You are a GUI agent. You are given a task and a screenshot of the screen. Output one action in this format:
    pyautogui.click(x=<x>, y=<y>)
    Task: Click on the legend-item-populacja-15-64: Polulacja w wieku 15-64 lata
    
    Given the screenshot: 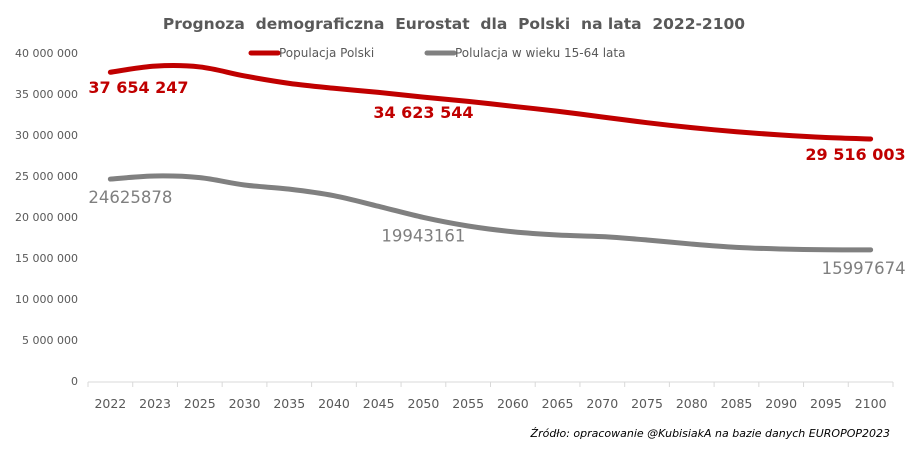 What is the action you would take?
    pyautogui.click(x=524, y=53)
    